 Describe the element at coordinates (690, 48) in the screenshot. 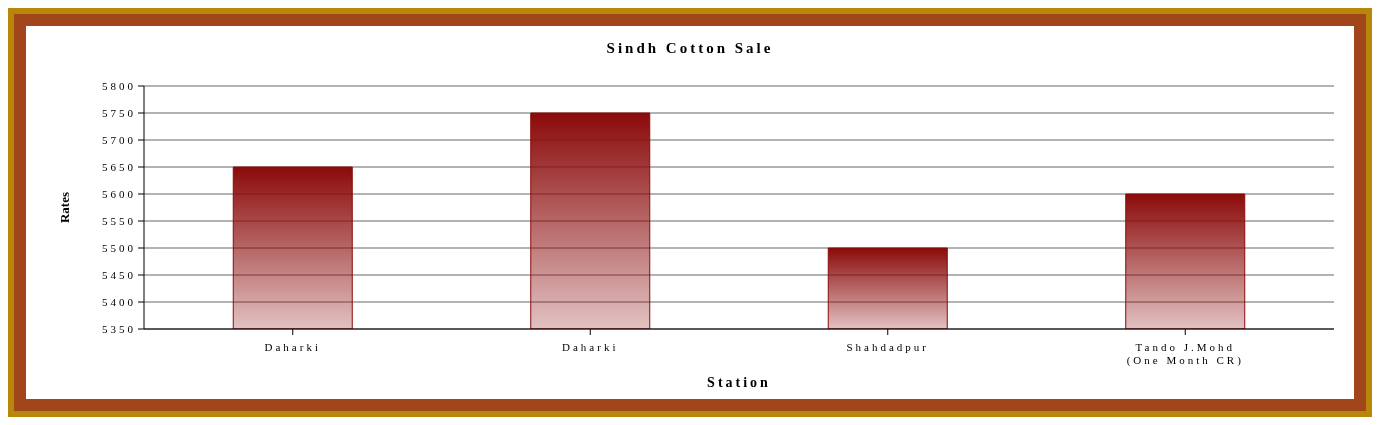

I see `chart-title: Sindh Cotton Sale` at that location.